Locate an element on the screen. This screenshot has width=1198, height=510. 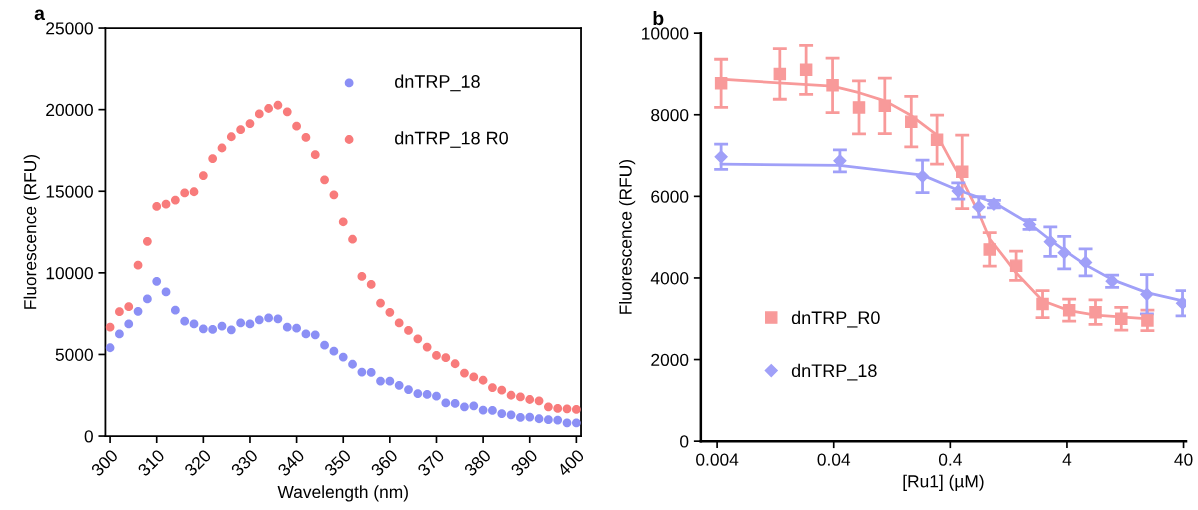
x-tick-label: 340 is located at coordinates (291, 462).